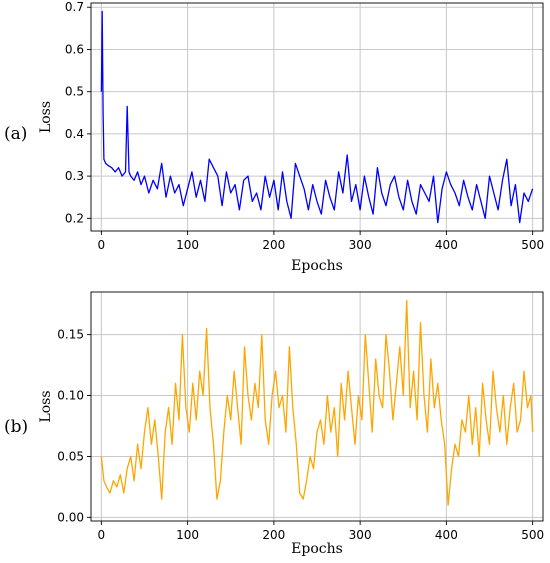  Describe the element at coordinates (16, 427) in the screenshot. I see `panel-label: (b)` at that location.